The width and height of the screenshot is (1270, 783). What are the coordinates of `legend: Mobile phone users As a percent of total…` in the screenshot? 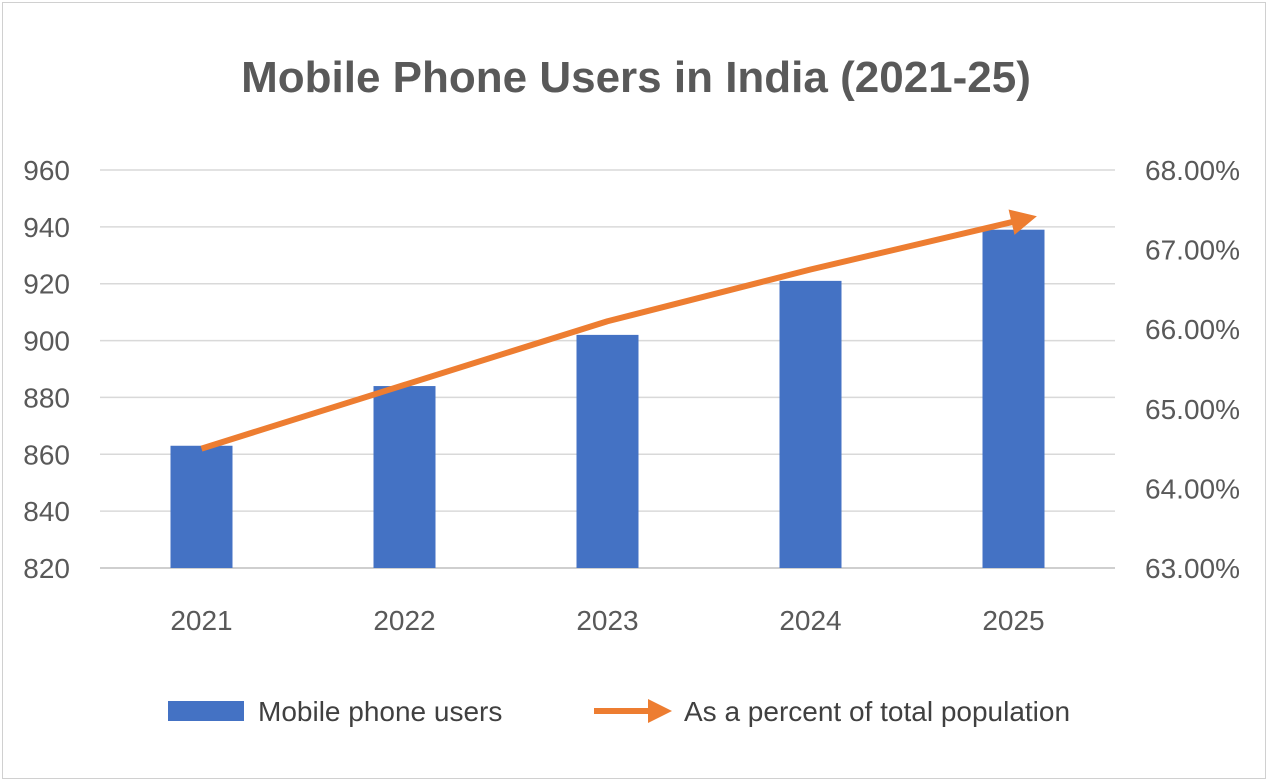 It's located at (619, 711).